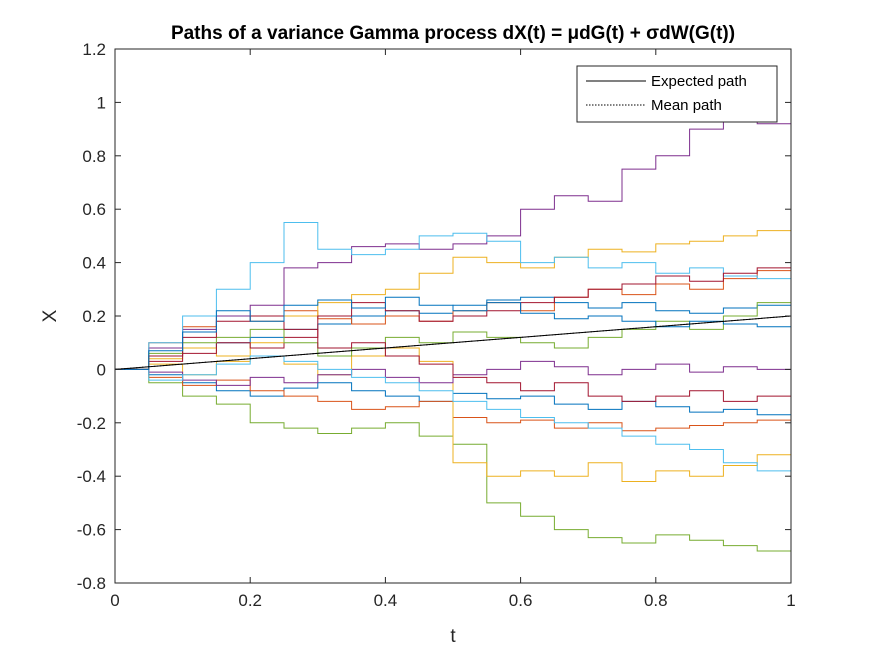  I want to click on y-axis-label: X, so click(50, 315).